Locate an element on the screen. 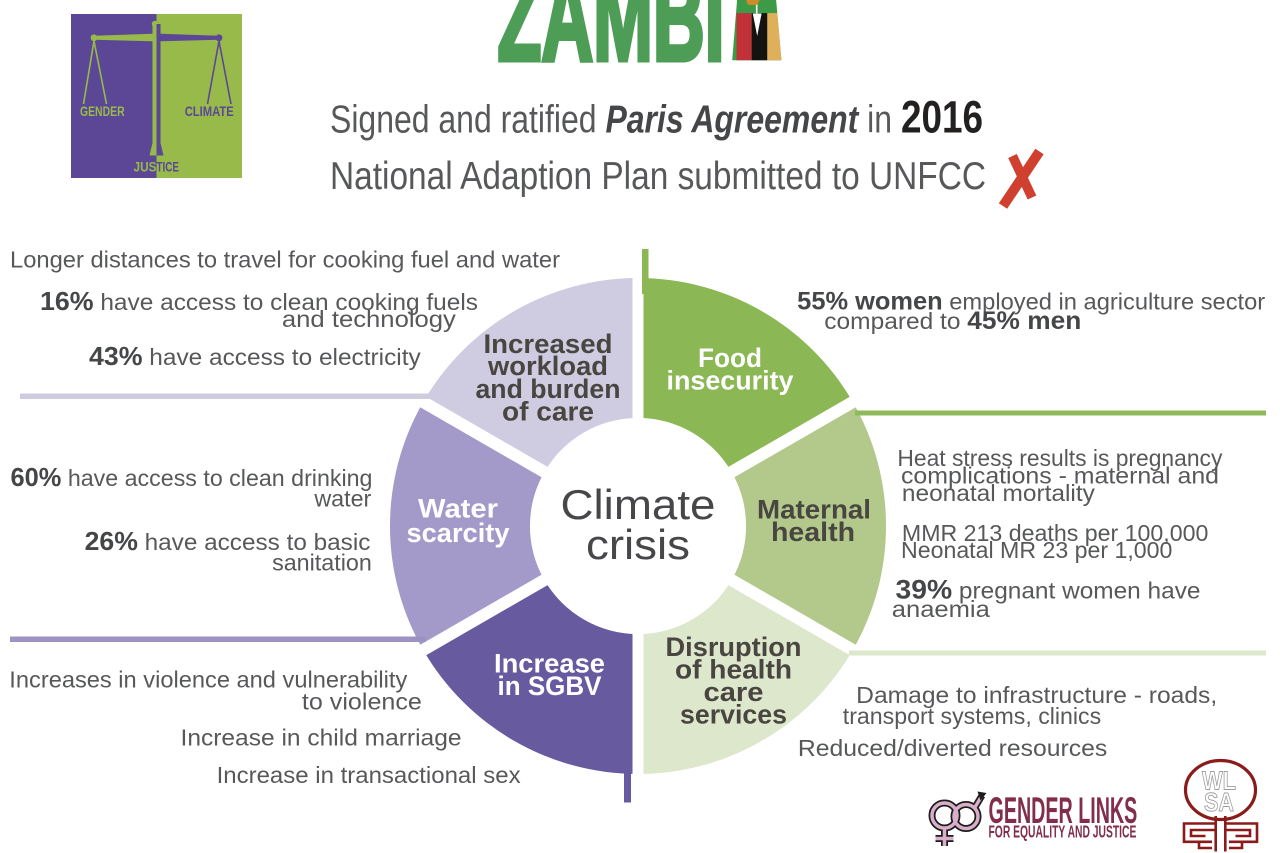 The image size is (1280, 853). svg-text: water is located at coordinates (342, 499).